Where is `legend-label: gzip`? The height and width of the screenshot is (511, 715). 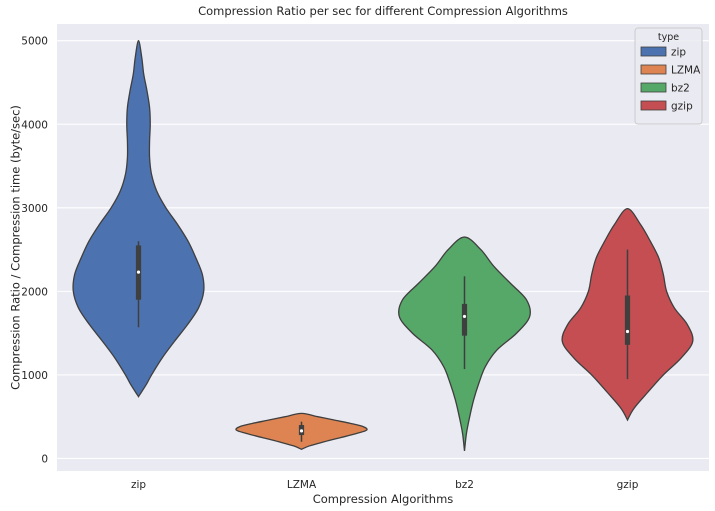
legend-label: gzip is located at coordinates (682, 107).